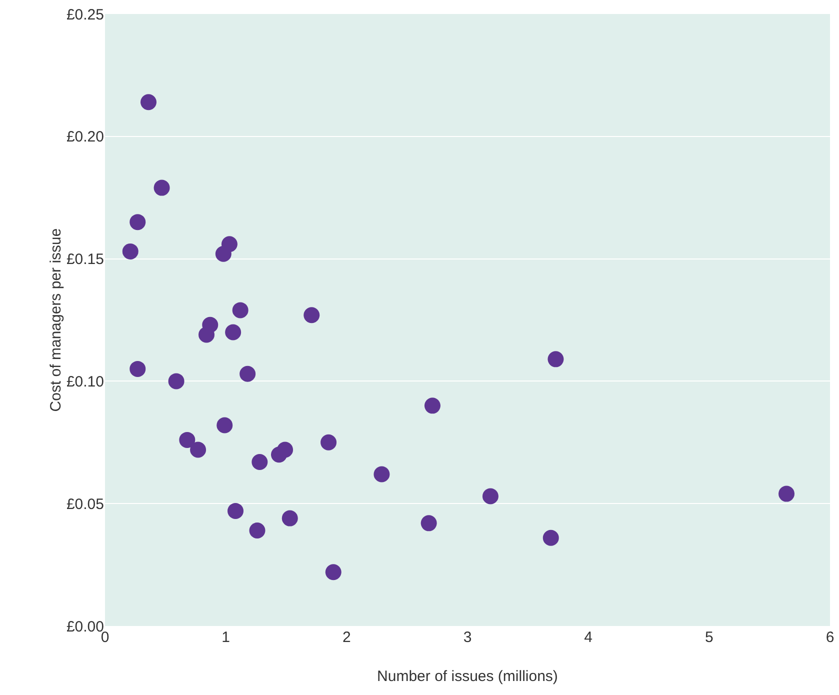  What do you see at coordinates (346, 637) in the screenshot?
I see `x-tick-label: 2` at bounding box center [346, 637].